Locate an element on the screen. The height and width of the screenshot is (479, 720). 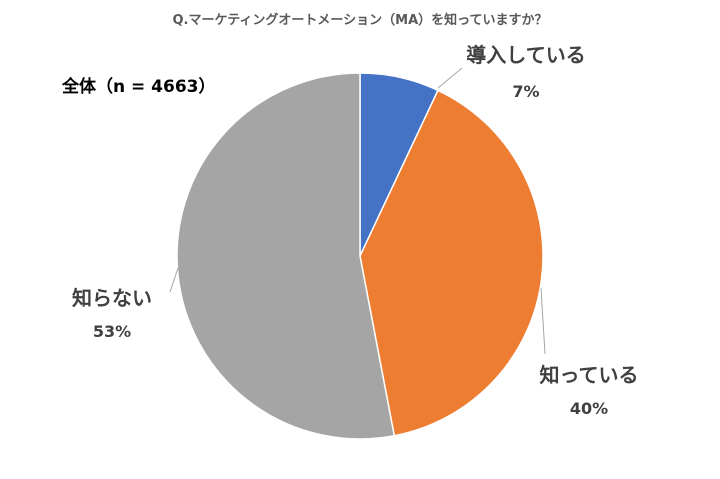
sample-size-label: 全体（n = 4663） is located at coordinates (139, 87).